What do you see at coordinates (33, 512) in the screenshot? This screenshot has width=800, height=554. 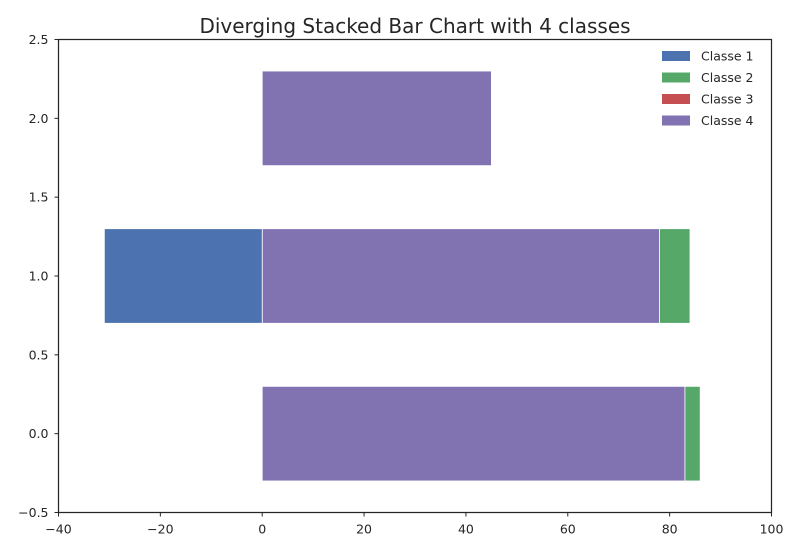 I see `y-tick-label: −0.5` at bounding box center [33, 512].